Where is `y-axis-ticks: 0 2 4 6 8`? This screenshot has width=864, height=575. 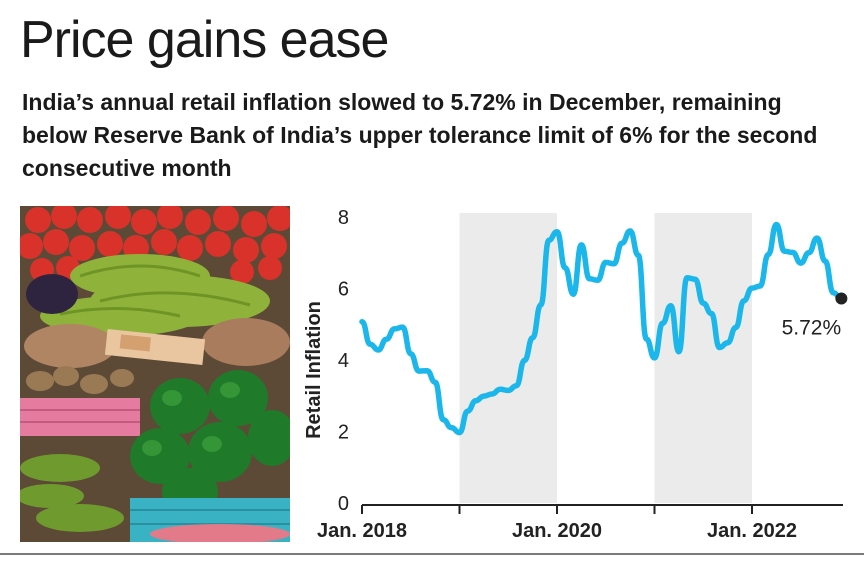
y-axis-ticks: 0 2 4 6 8 is located at coordinates (343, 361).